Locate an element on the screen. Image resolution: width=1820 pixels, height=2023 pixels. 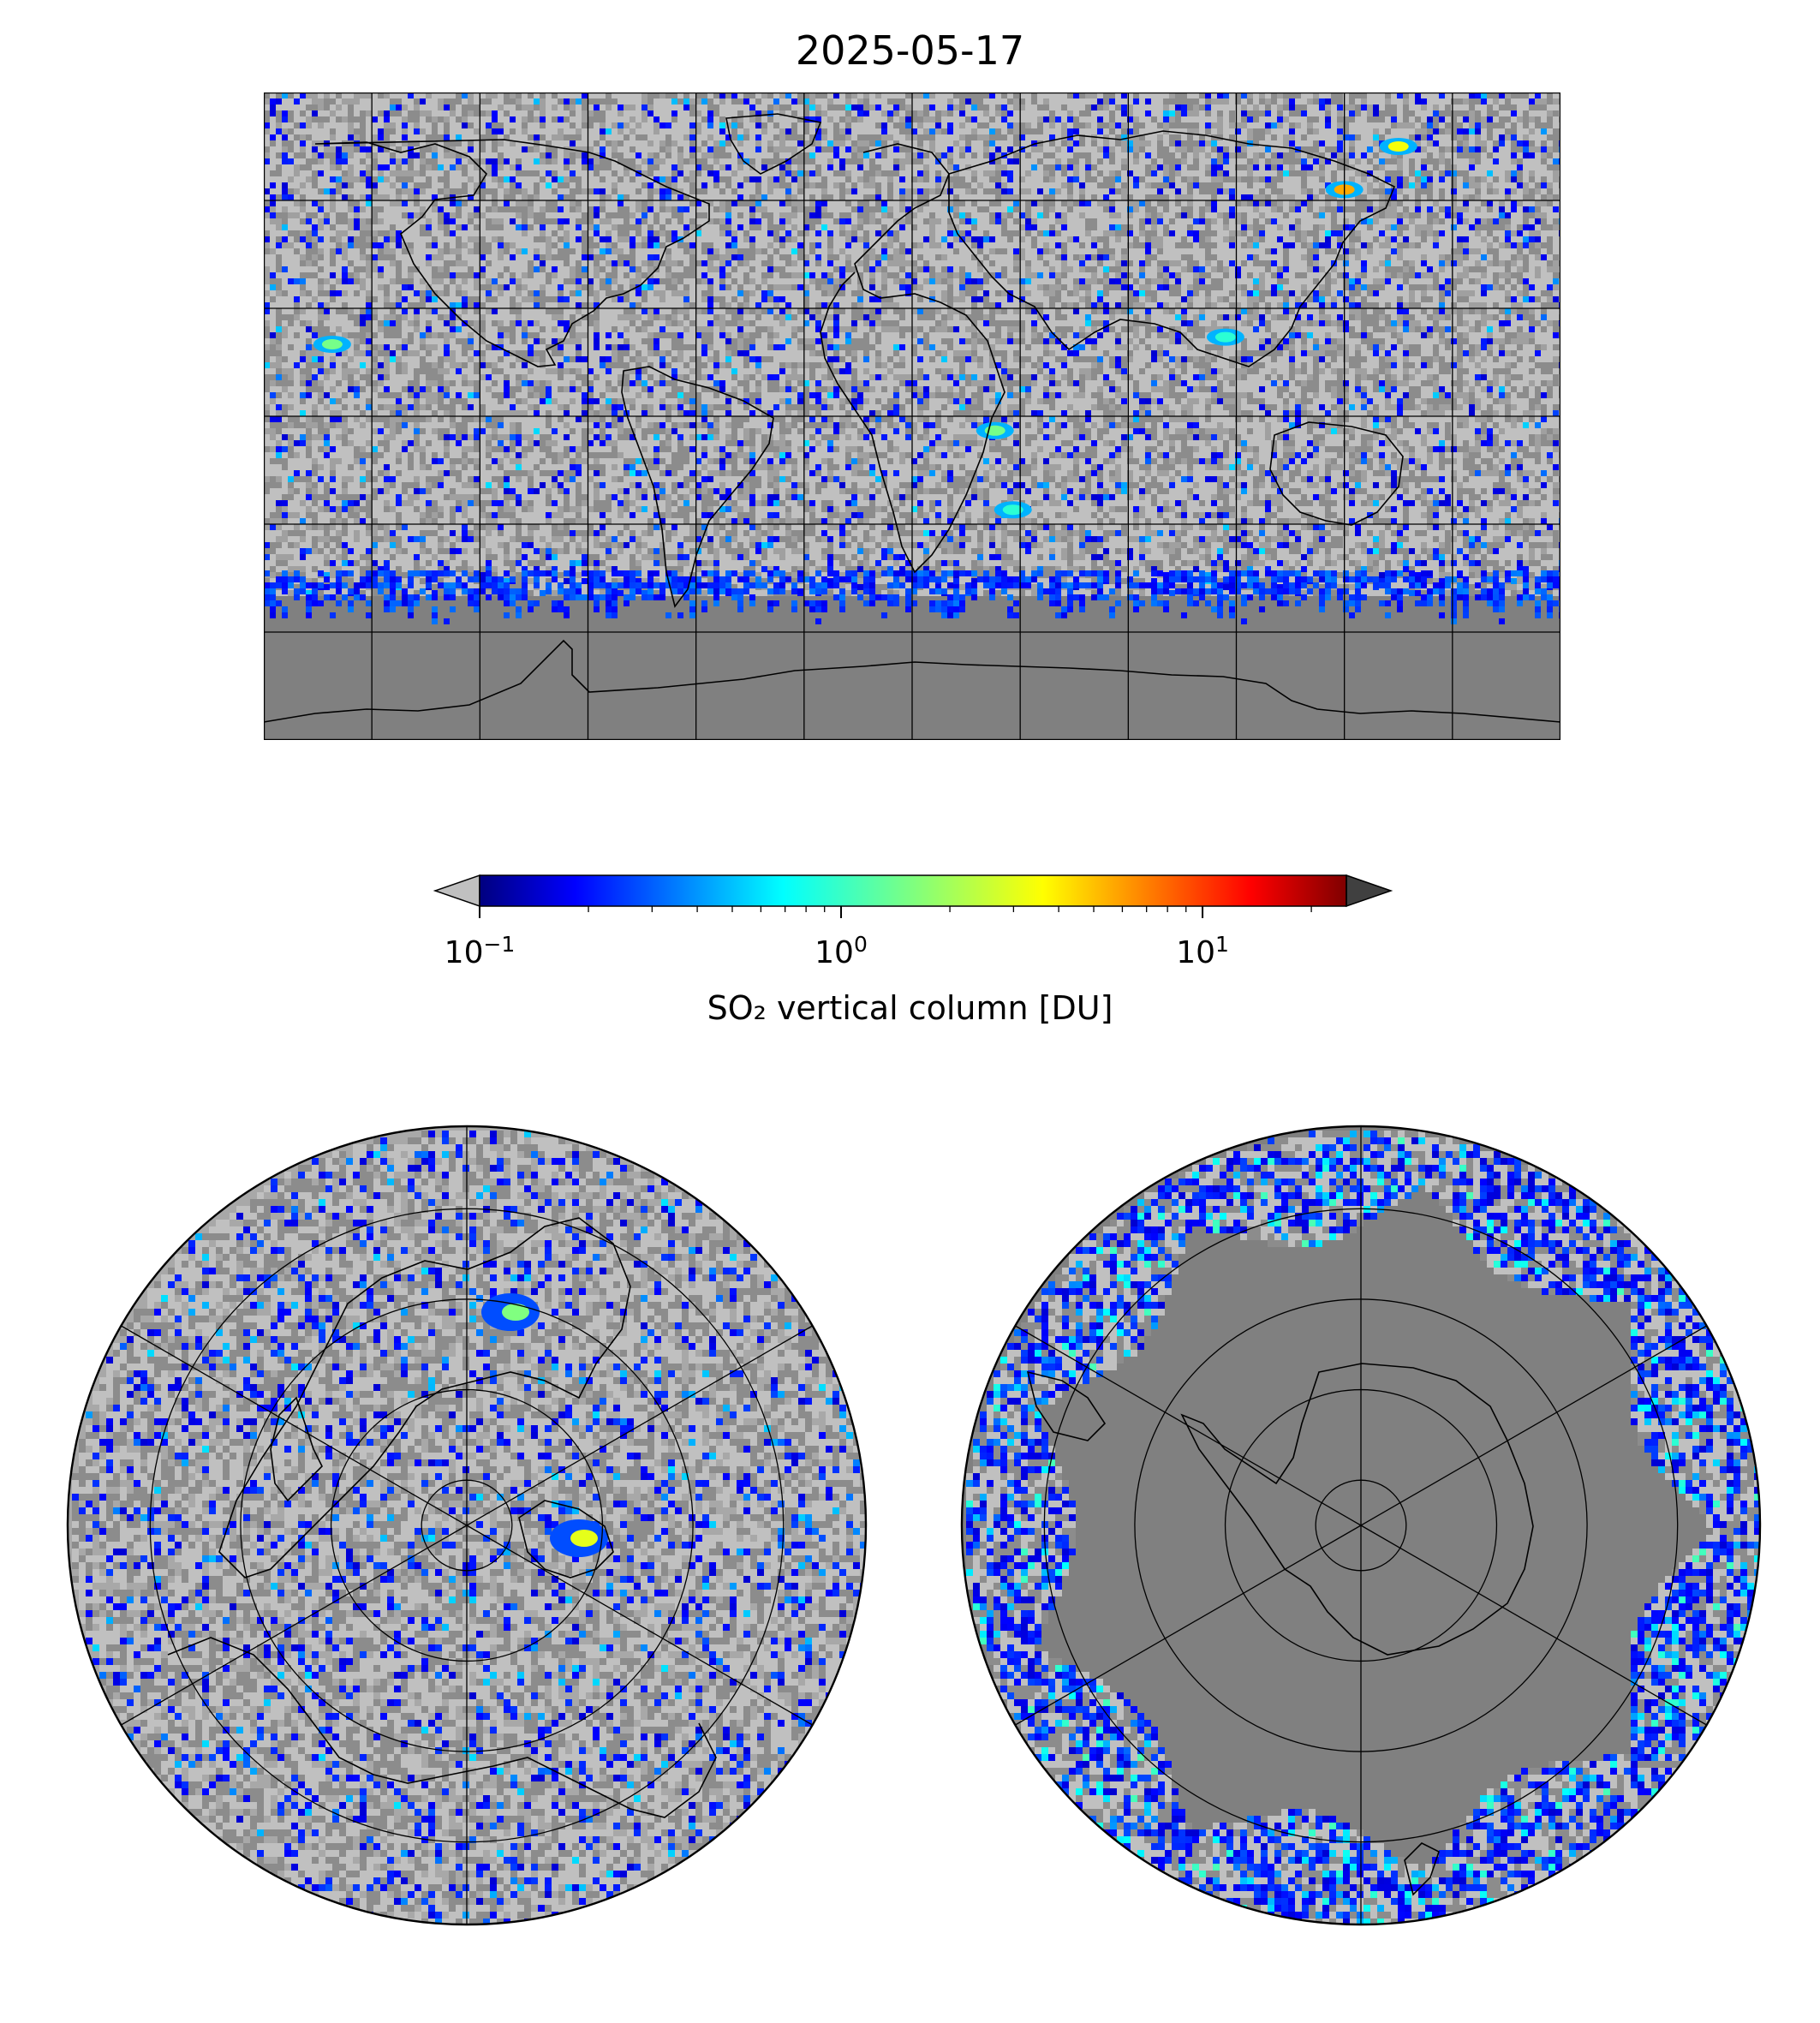
tick-exponent: −1 is located at coordinates (499, 944).